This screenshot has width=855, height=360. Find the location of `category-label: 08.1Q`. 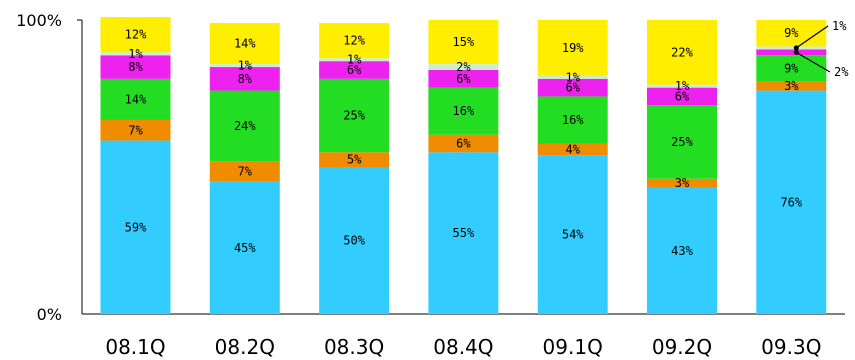

category-label: 08.1Q is located at coordinates (135, 347).